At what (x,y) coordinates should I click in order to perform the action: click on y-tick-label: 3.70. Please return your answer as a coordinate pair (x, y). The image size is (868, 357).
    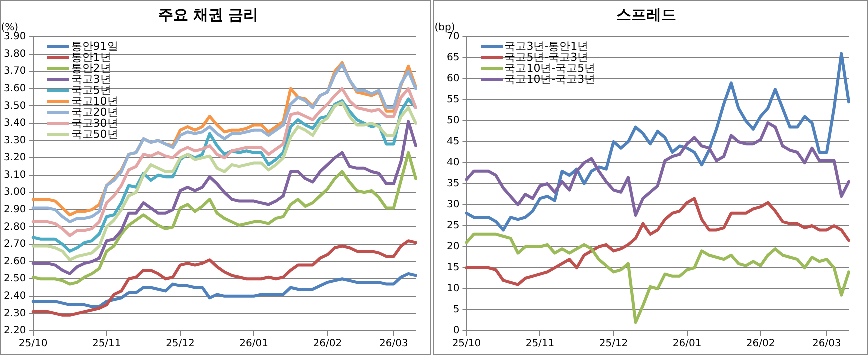
    Looking at the image, I should click on (15, 72).